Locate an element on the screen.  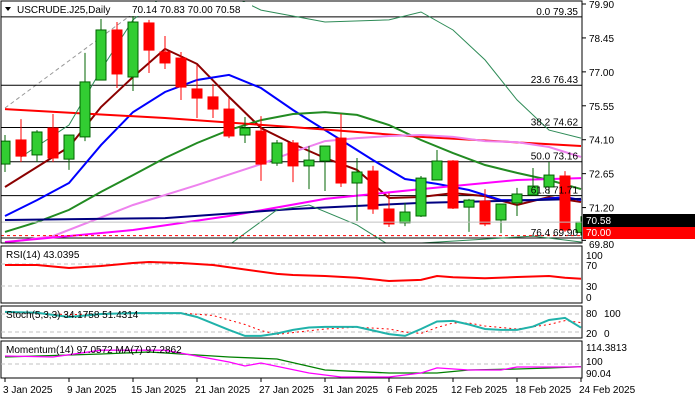
momentum-pane-frame is located at coordinates (291, 359).